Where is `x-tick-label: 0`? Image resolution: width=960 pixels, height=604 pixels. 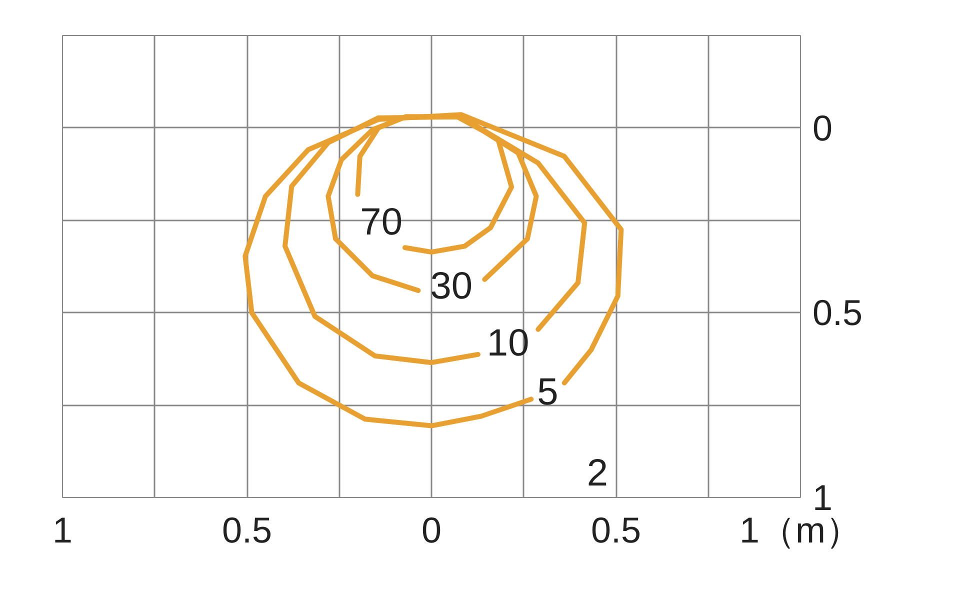 x-tick-label: 0 is located at coordinates (431, 530).